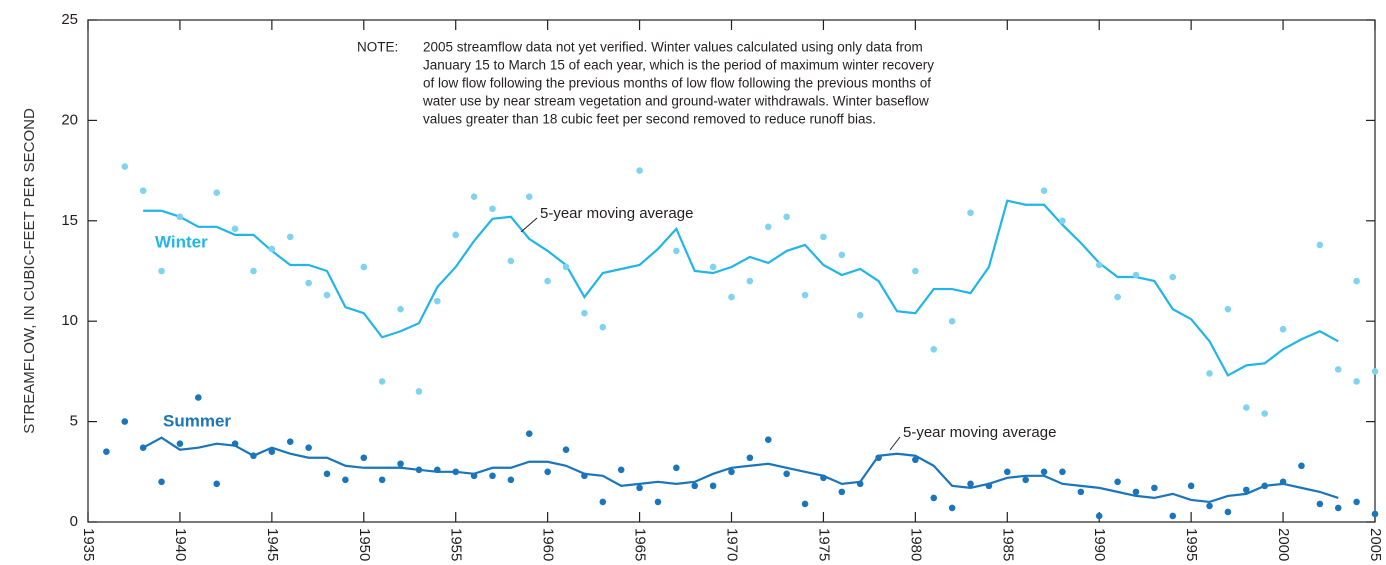 The image size is (1386, 565). What do you see at coordinates (88, 544) in the screenshot?
I see `x-tick-label: 1935` at bounding box center [88, 544].